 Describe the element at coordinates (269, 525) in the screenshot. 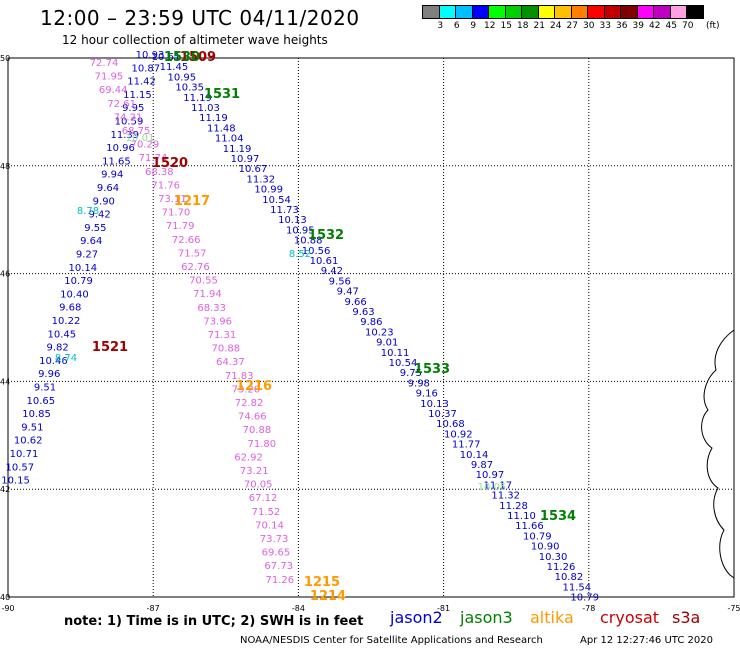

I see `wave-height-value: 70.14` at that location.